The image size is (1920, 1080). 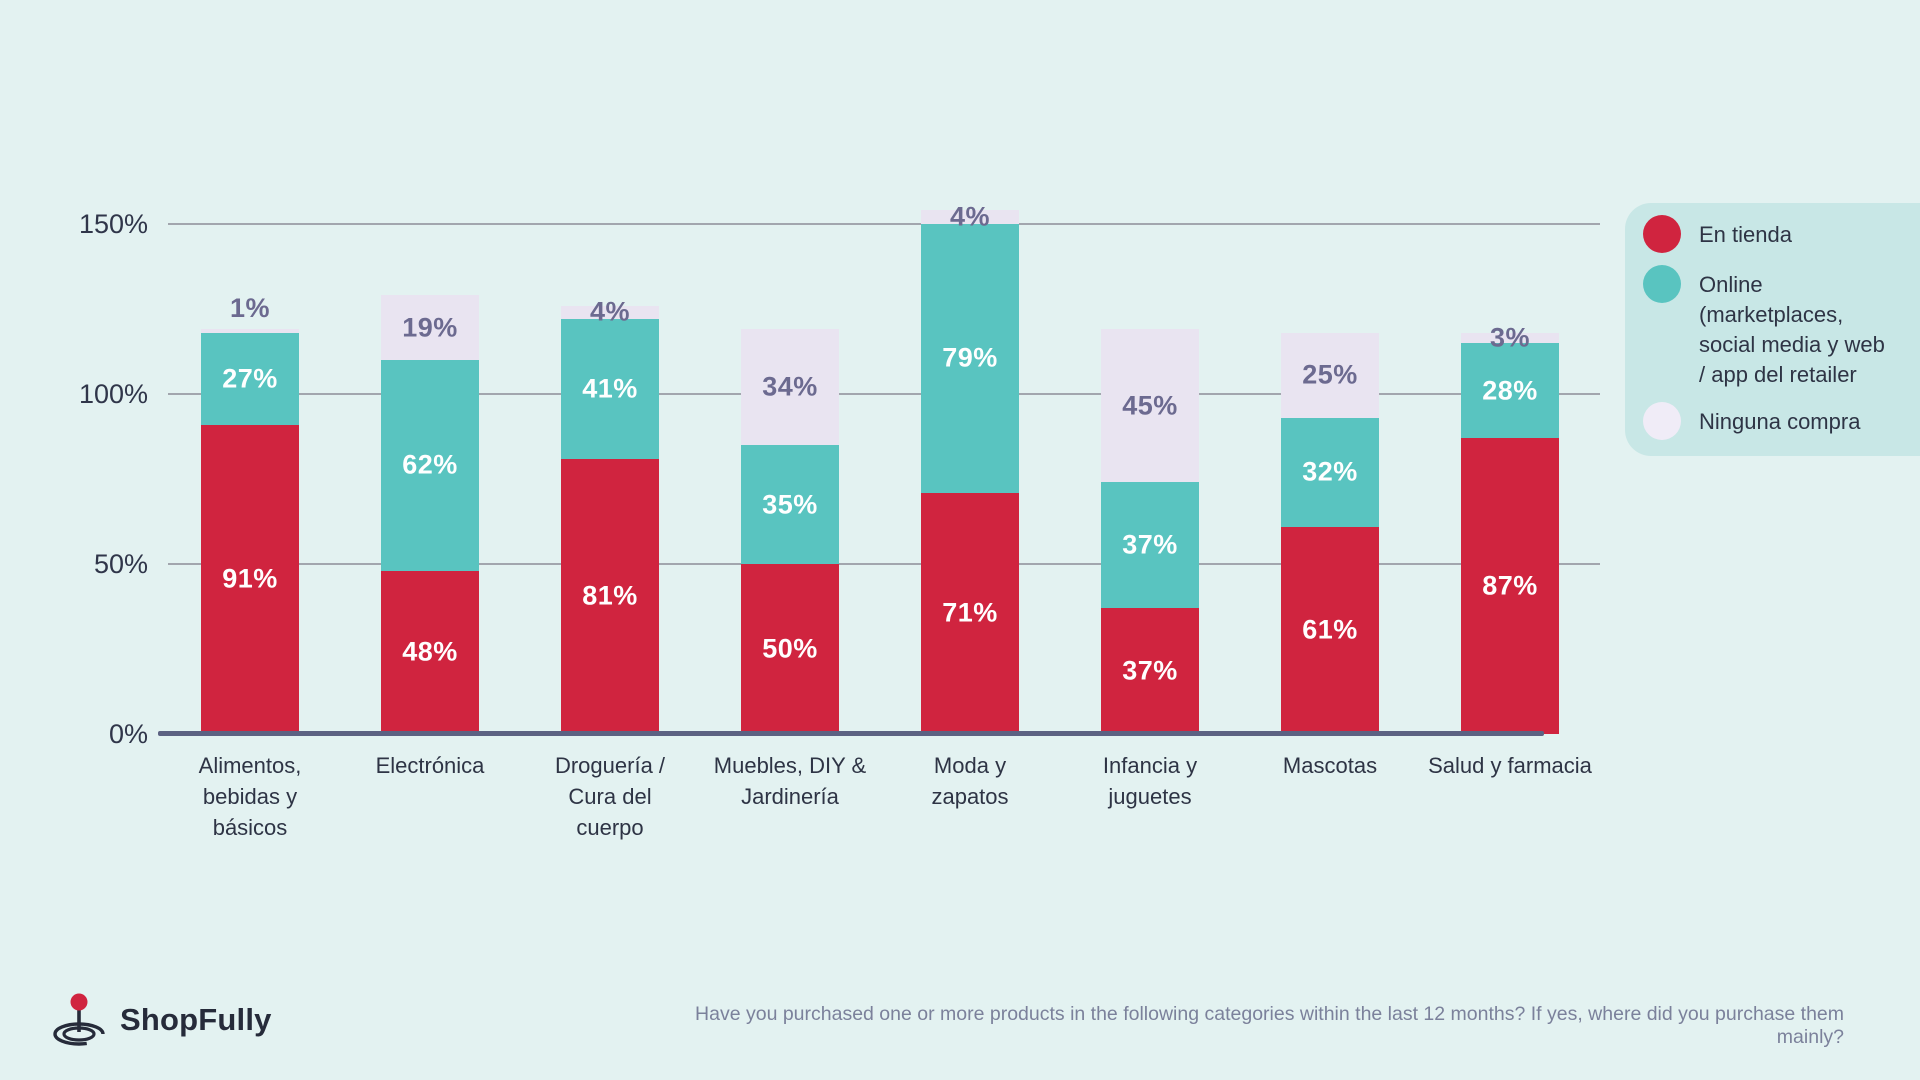 I want to click on category-label-moda-y-zapatos: Moda y zapatos, so click(x=970, y=781).